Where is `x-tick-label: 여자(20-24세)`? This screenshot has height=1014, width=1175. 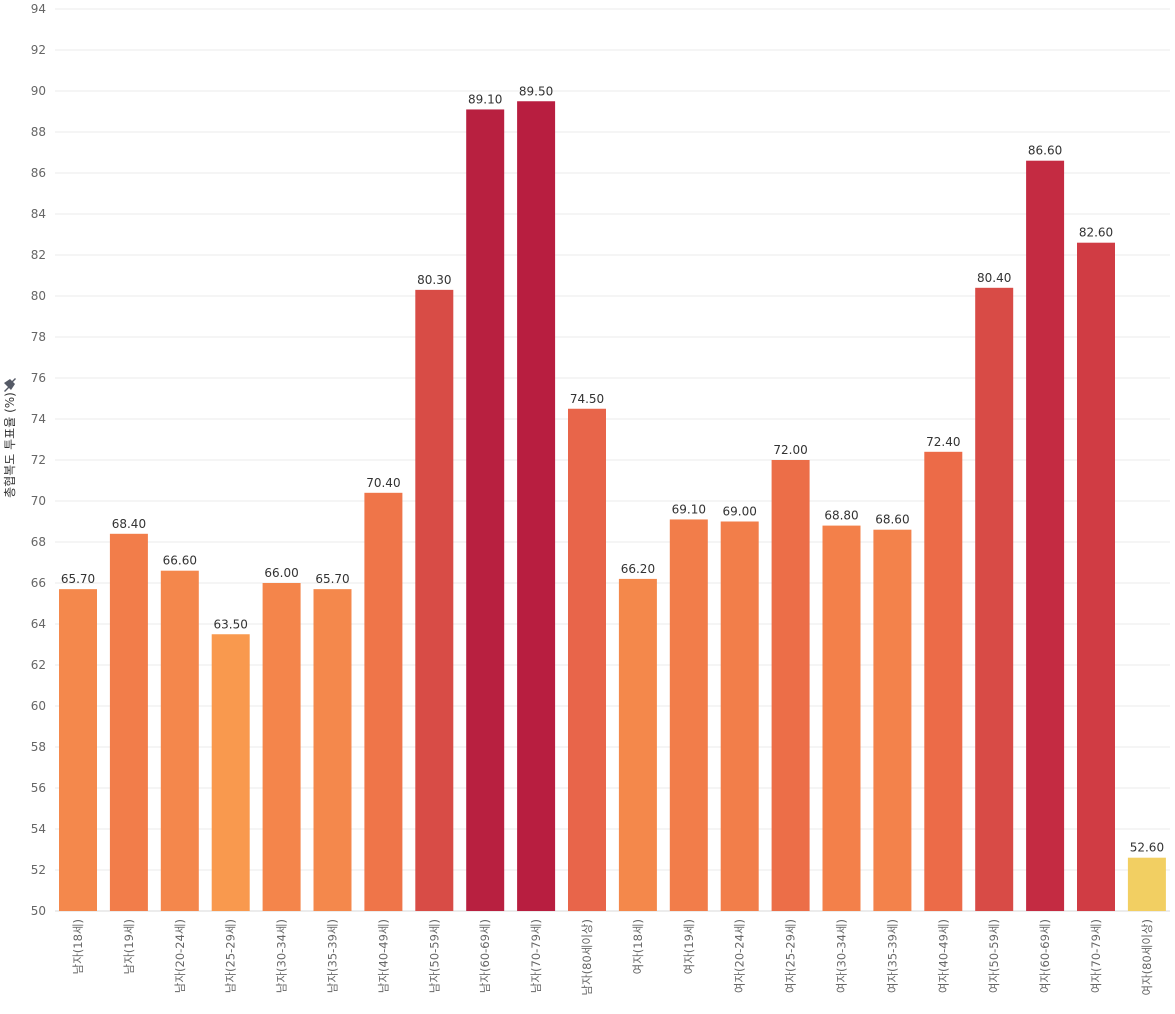 x-tick-label: 여자(20-24세) is located at coordinates (740, 956).